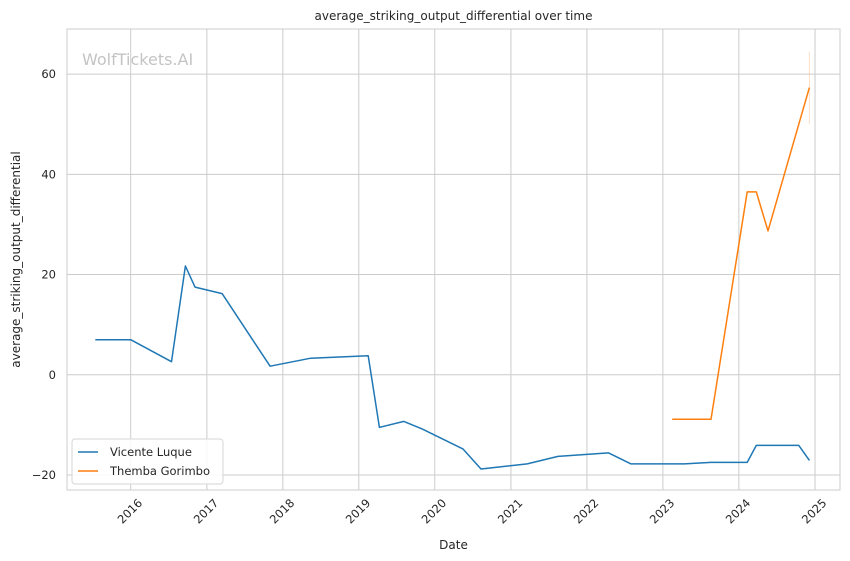 The image size is (850, 561). Describe the element at coordinates (137, 59) in the screenshot. I see `watermark-text: WolfTickets.AI` at that location.